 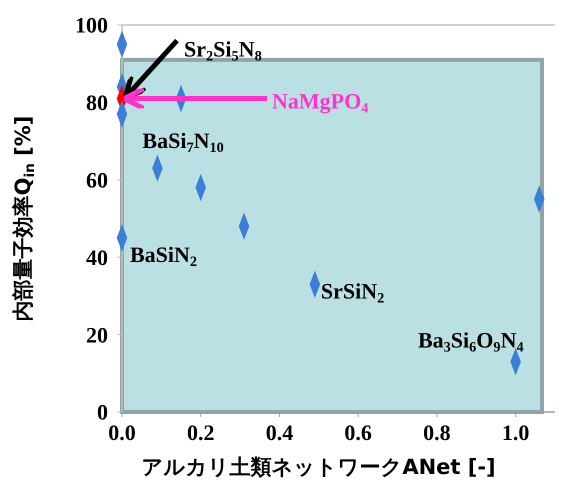 I want to click on y-tick-label: 80, so click(x=97, y=103).